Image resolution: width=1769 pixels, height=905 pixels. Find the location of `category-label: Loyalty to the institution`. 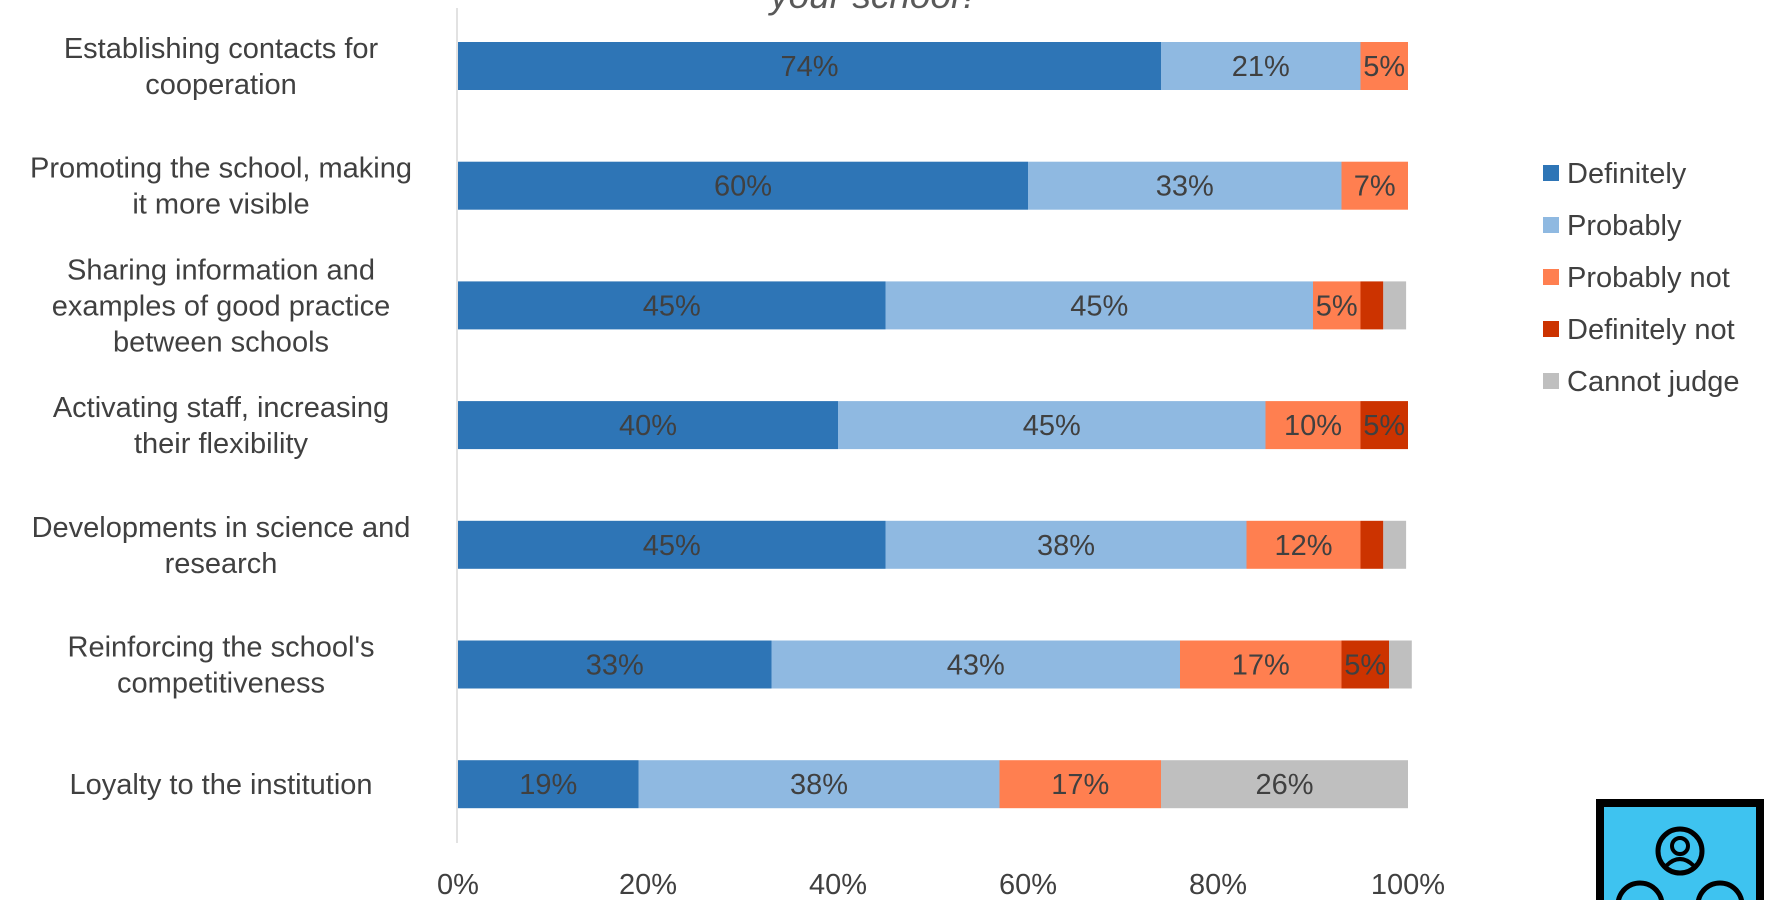

category-label: Loyalty to the institution is located at coordinates (220, 785).